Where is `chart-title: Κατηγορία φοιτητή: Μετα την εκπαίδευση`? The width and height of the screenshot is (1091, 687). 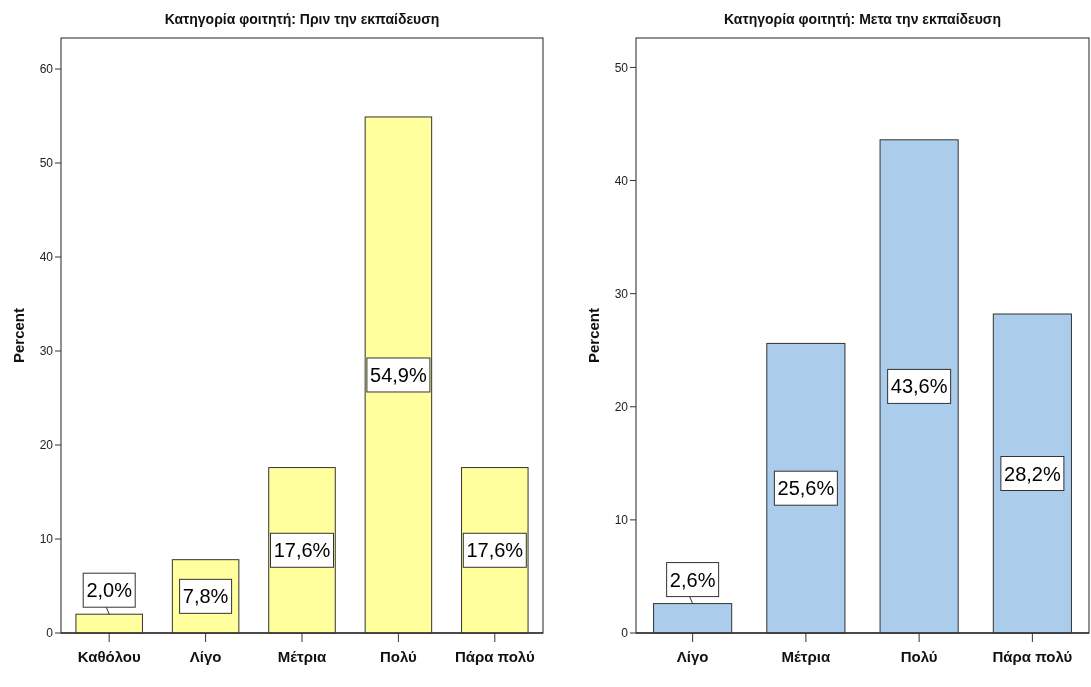
chart-title: Κατηγορία φοιτητή: Μετα την εκπαίδευση is located at coordinates (862, 19).